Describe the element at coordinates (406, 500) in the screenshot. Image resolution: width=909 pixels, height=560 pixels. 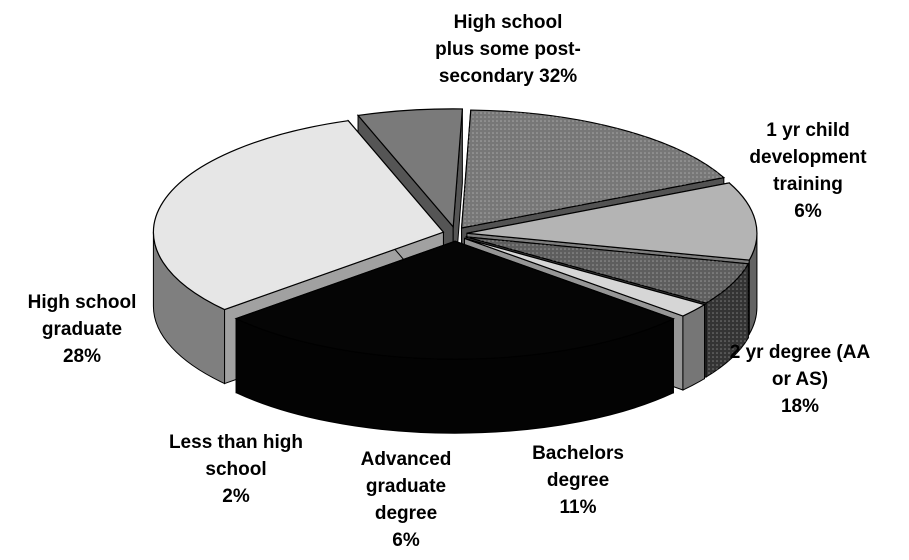
I see `slice-label: Advanced graduate degree 6%` at that location.